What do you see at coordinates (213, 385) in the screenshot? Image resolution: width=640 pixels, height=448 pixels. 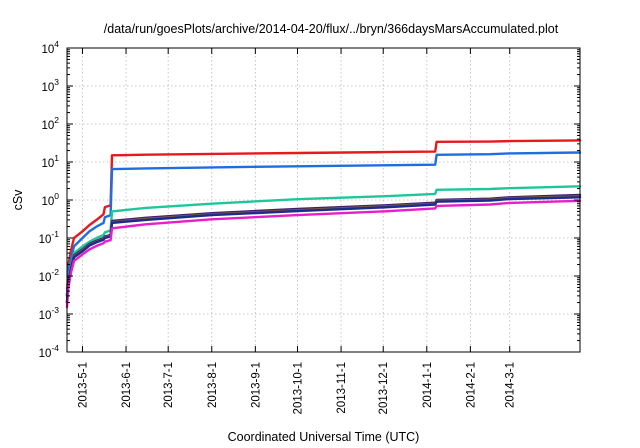 I see `x-tick-label: 2013-8-1` at bounding box center [213, 385].